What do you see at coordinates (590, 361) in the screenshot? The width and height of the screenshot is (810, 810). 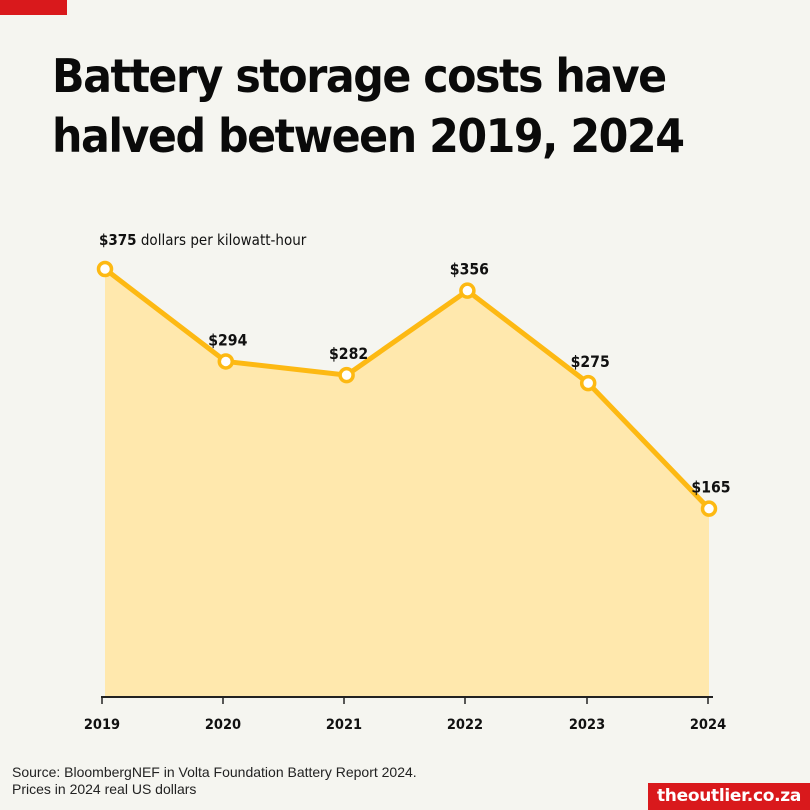 I see `data-label: $275` at bounding box center [590, 361].